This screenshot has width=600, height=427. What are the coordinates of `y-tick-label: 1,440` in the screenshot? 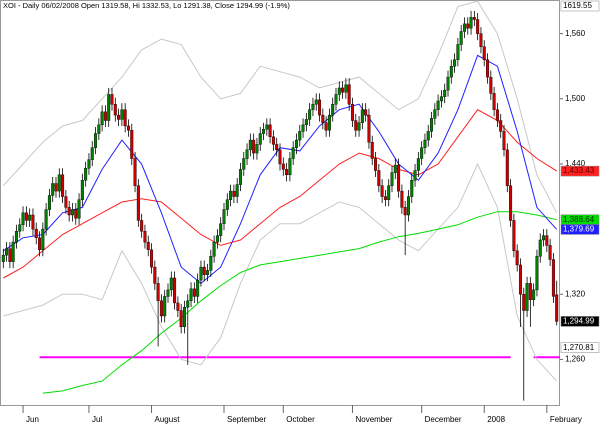 It's located at (575, 163).